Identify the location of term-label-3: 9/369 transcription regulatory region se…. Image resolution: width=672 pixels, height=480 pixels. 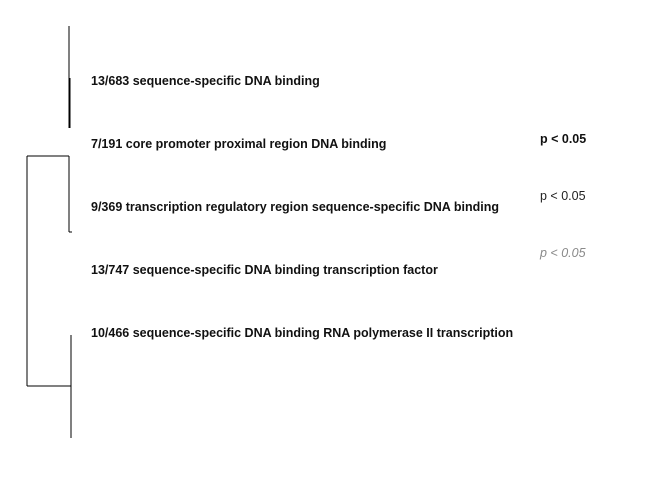
(295, 207).